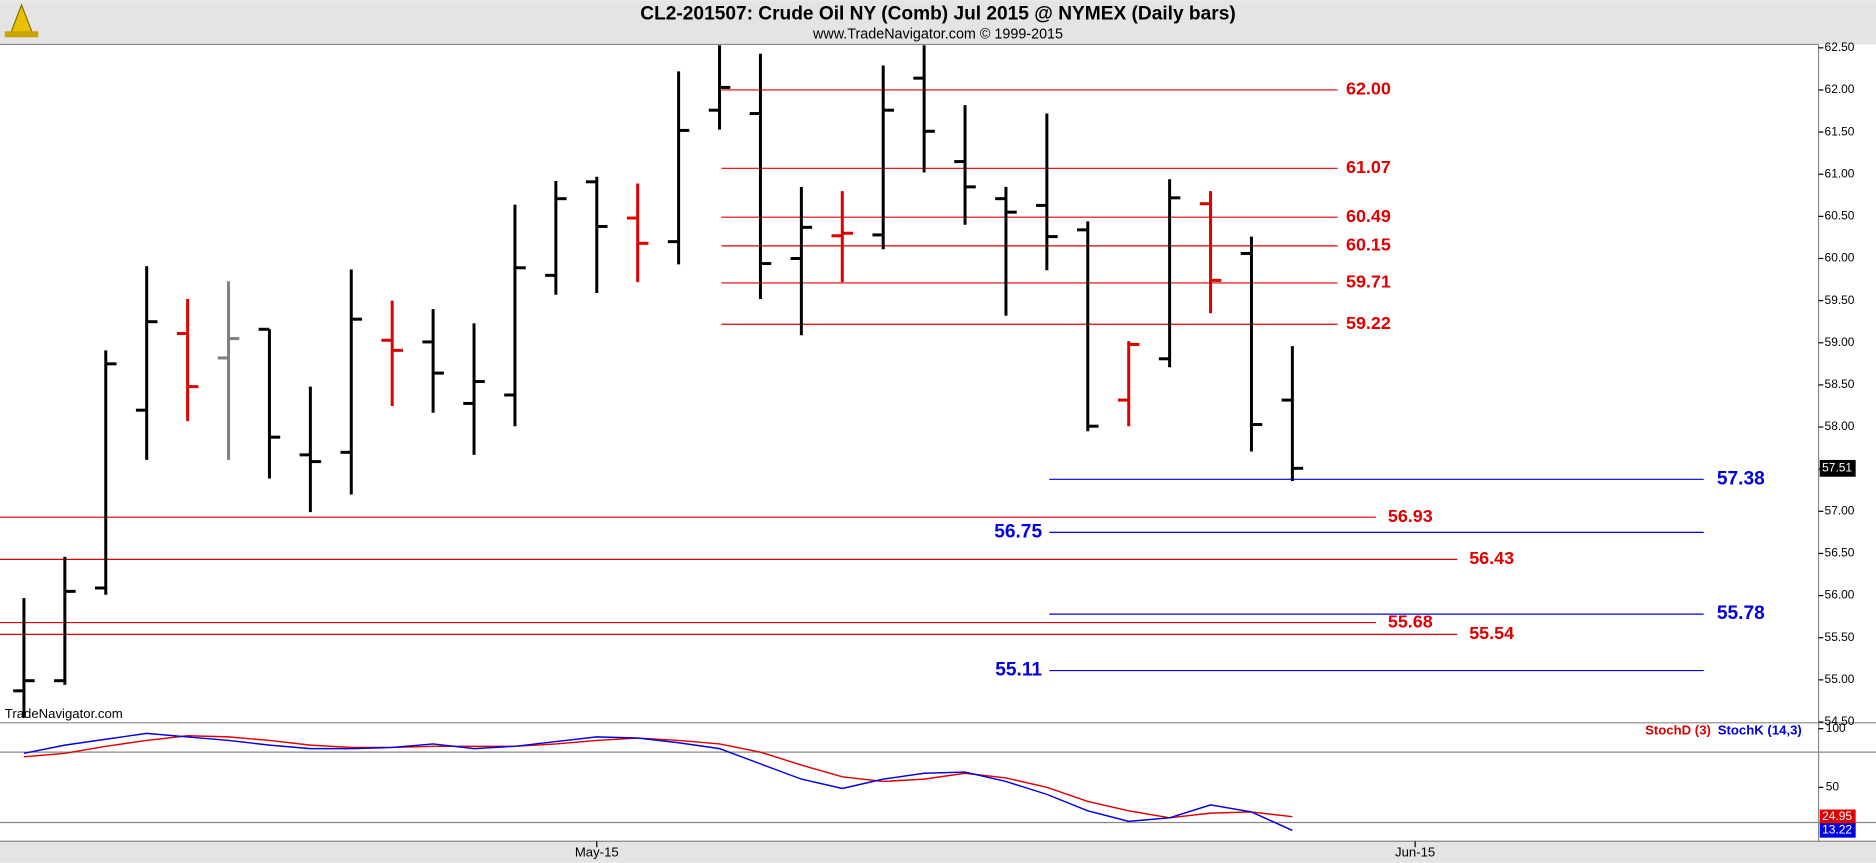 Image resolution: width=1876 pixels, height=863 pixels. Describe the element at coordinates (1833, 786) in the screenshot. I see `y-tick-label: 50` at that location.